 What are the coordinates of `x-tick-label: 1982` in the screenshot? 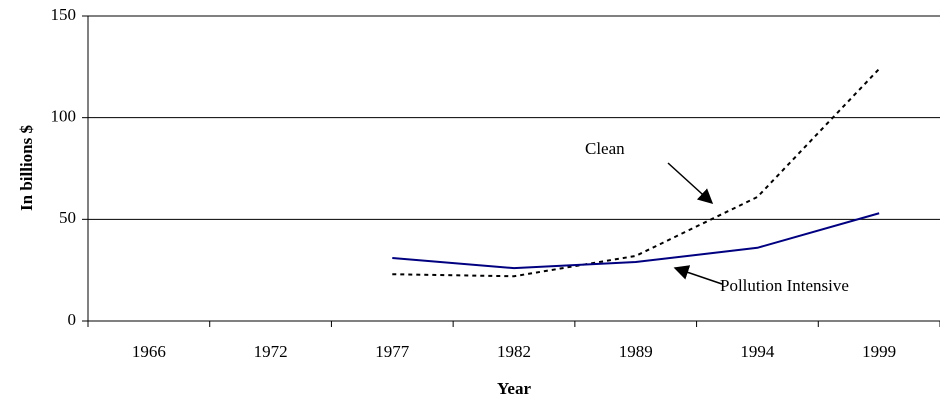 It's located at (514, 351).